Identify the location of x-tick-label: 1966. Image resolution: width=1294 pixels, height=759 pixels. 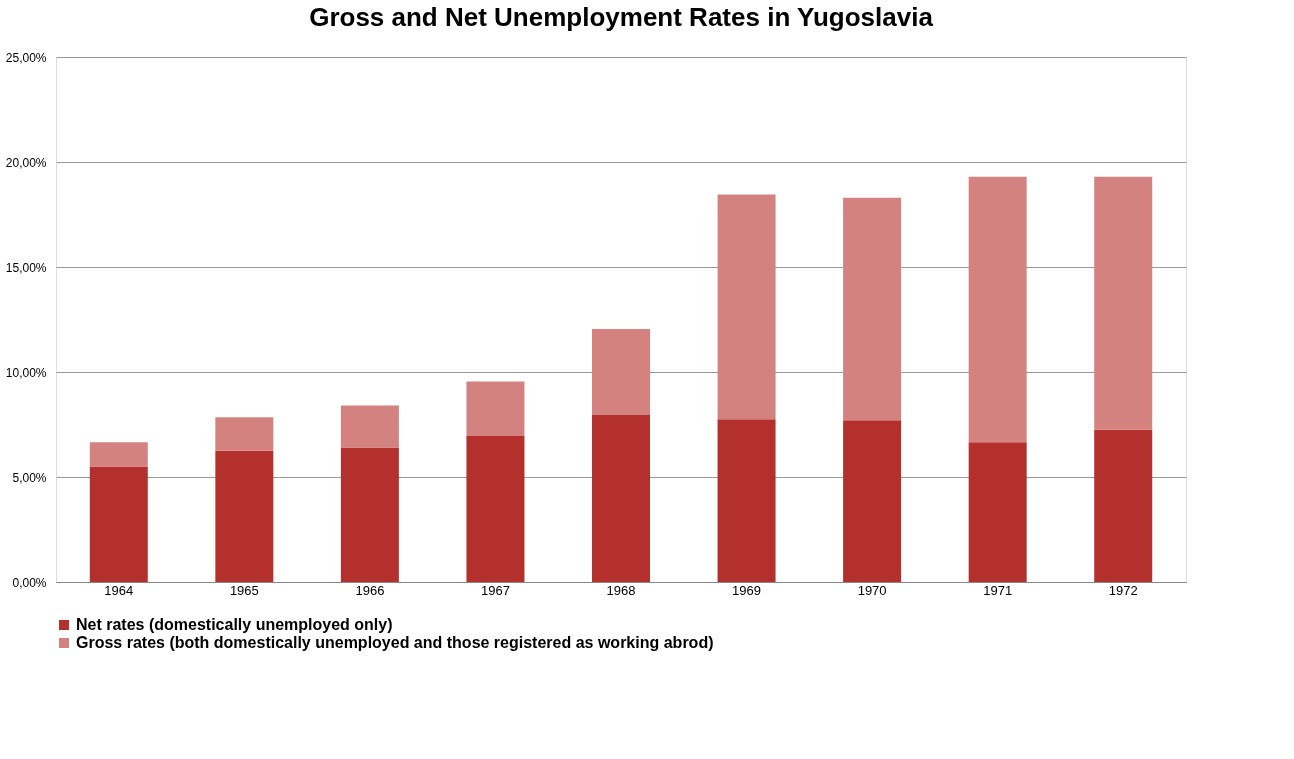
(370, 590).